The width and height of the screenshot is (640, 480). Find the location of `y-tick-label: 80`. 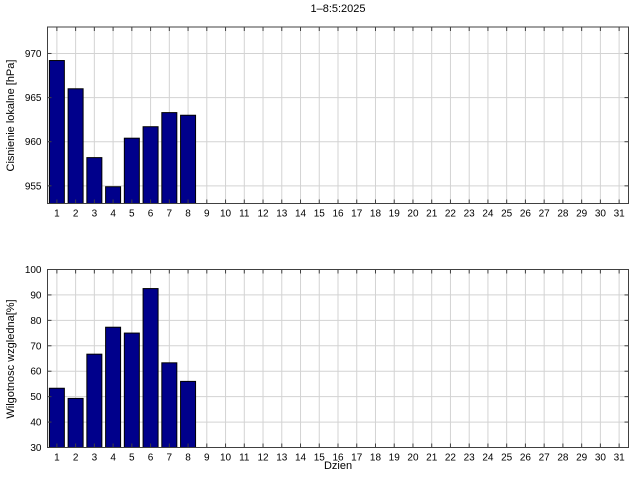

y-tick-label: 80 is located at coordinates (36, 321).